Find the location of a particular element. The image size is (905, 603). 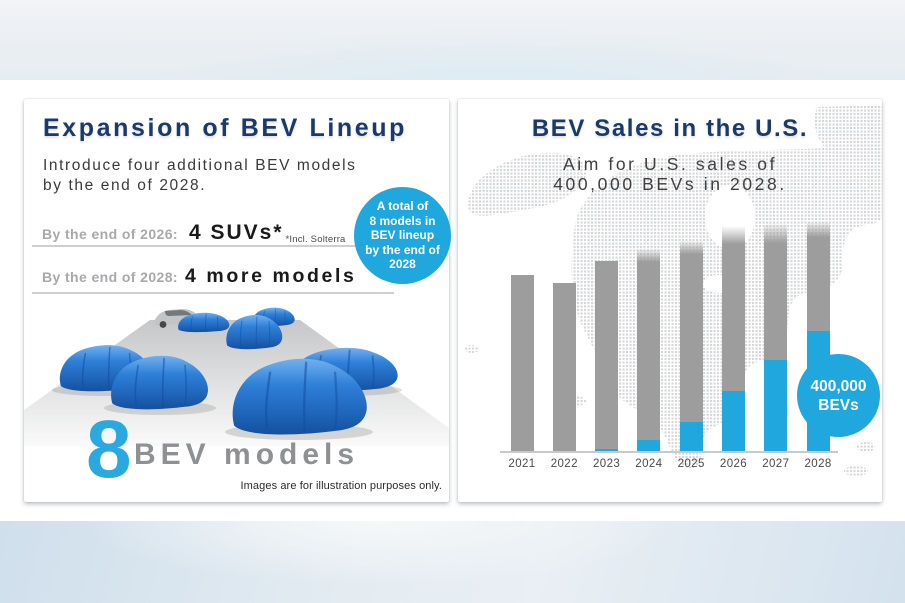

milestone-value: 4 SUVs* is located at coordinates (236, 232).